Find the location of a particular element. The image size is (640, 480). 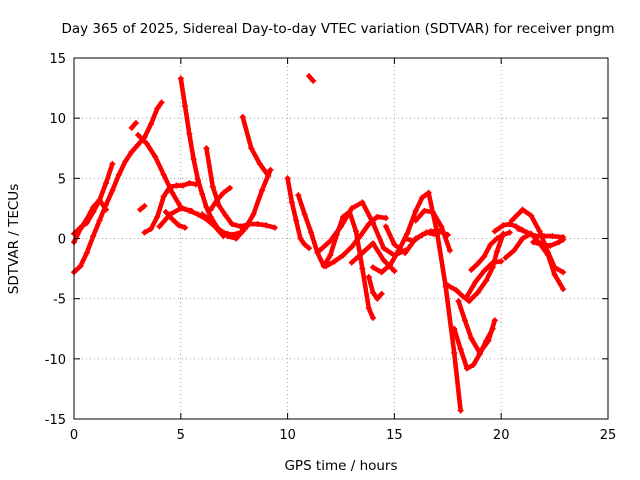

y-axis-label: SDTVAR / TECUs is located at coordinates (14, 239).